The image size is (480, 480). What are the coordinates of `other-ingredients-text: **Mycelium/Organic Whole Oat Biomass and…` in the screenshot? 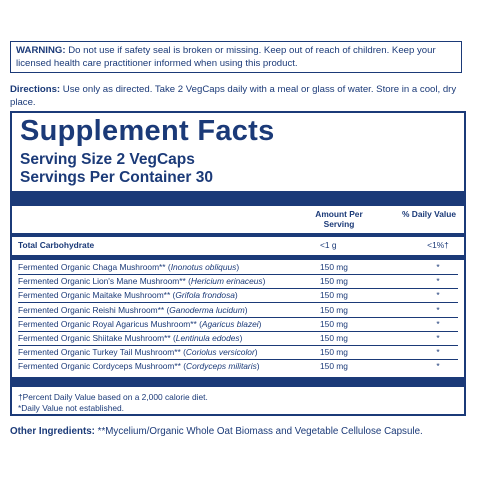 It's located at (258, 431).